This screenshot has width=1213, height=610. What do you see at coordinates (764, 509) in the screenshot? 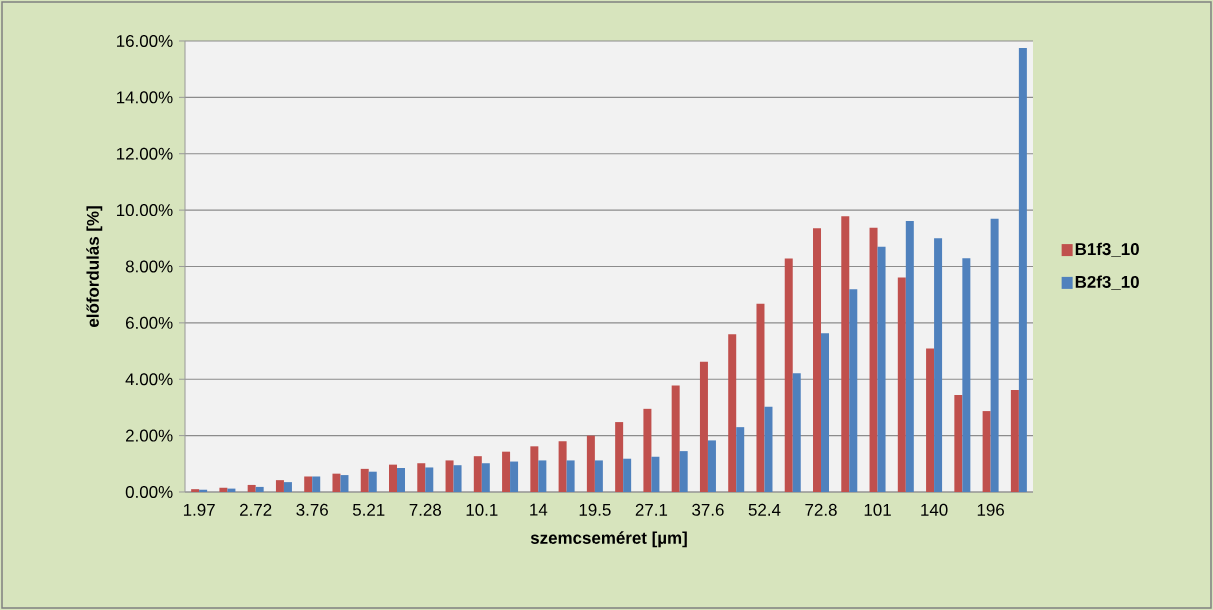
I see `x-tick-label: 52.4` at bounding box center [764, 509].